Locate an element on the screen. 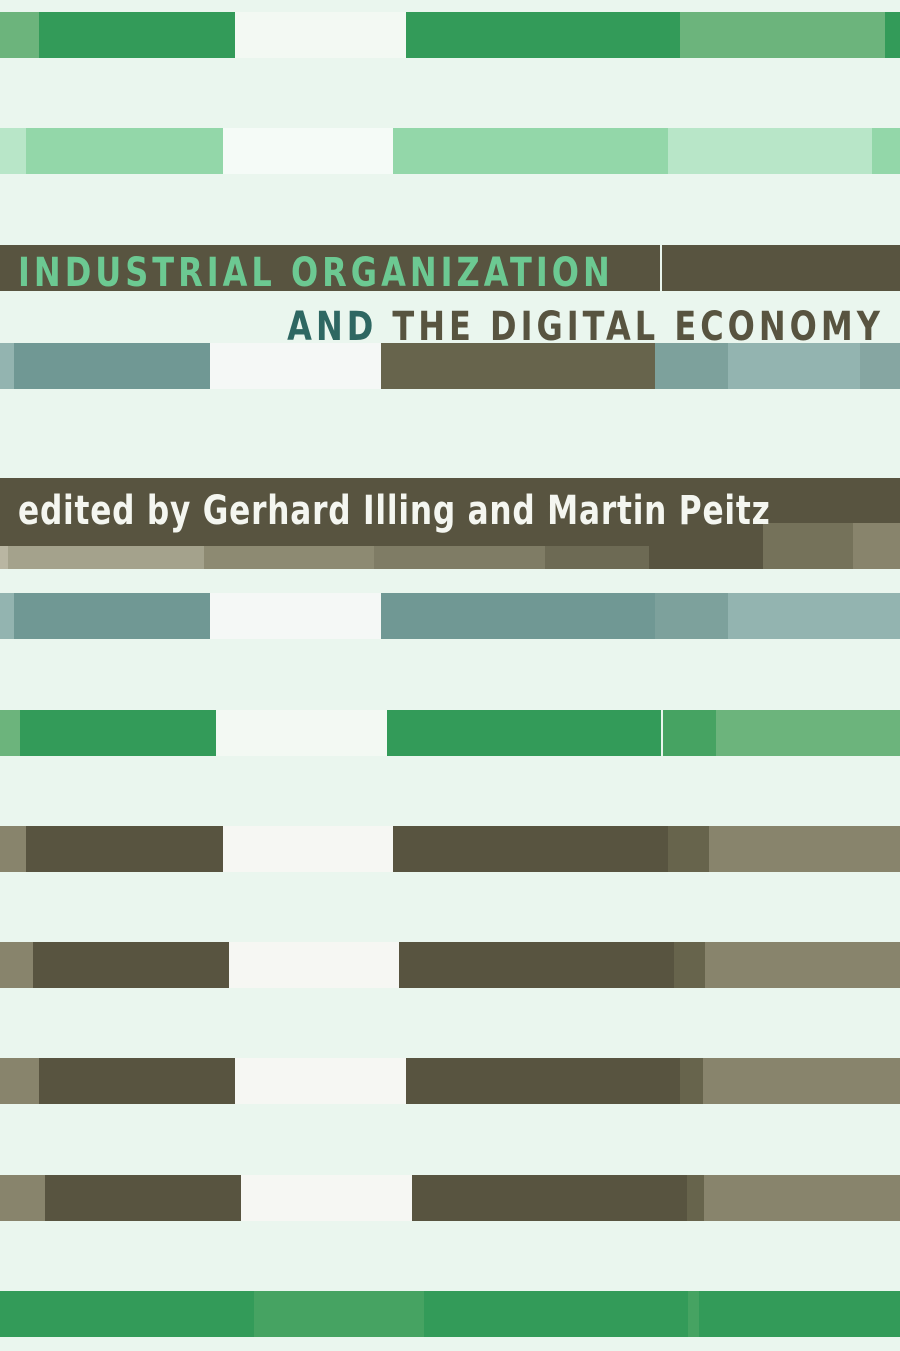 This screenshot has height=1351, width=900. stripe-band-editor-lower is located at coordinates (450, 546).